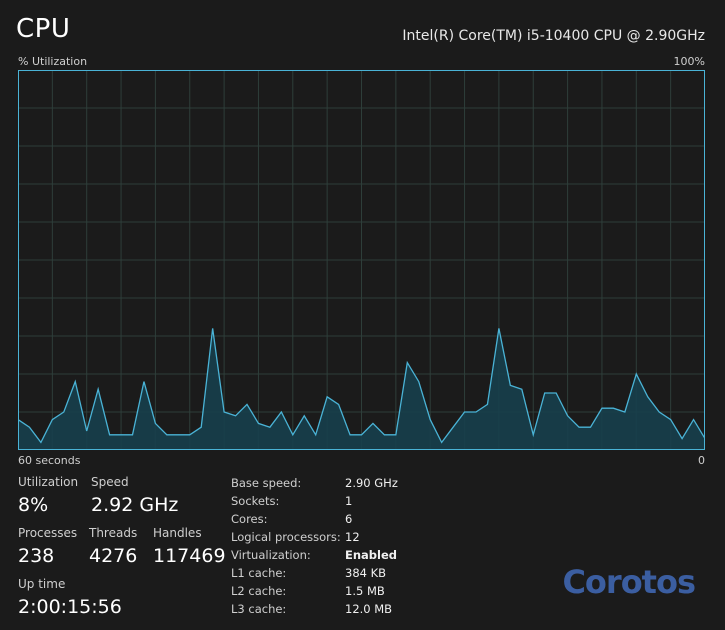  I want to click on watermark-logo: Corotos, so click(629, 582).